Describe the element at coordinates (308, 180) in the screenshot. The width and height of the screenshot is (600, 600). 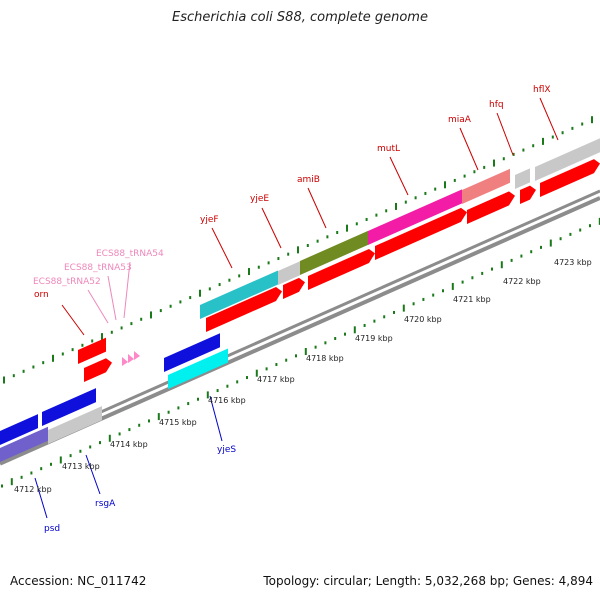
I see `gene-label-amib: amiB` at that location.